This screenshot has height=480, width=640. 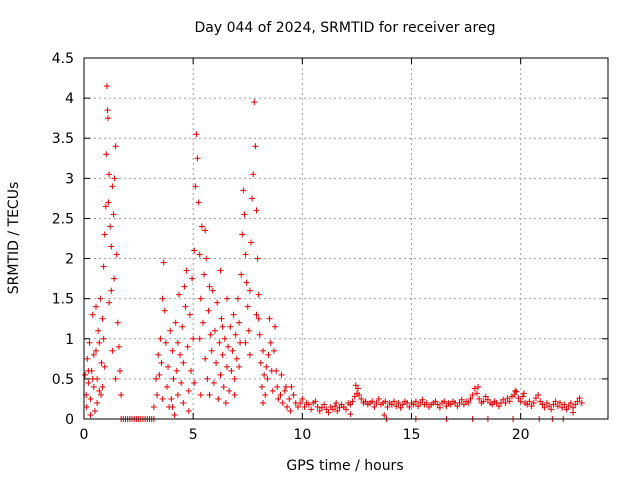 What do you see at coordinates (63, 380) in the screenshot?
I see `y-tick-label: 0.5` at bounding box center [63, 380].